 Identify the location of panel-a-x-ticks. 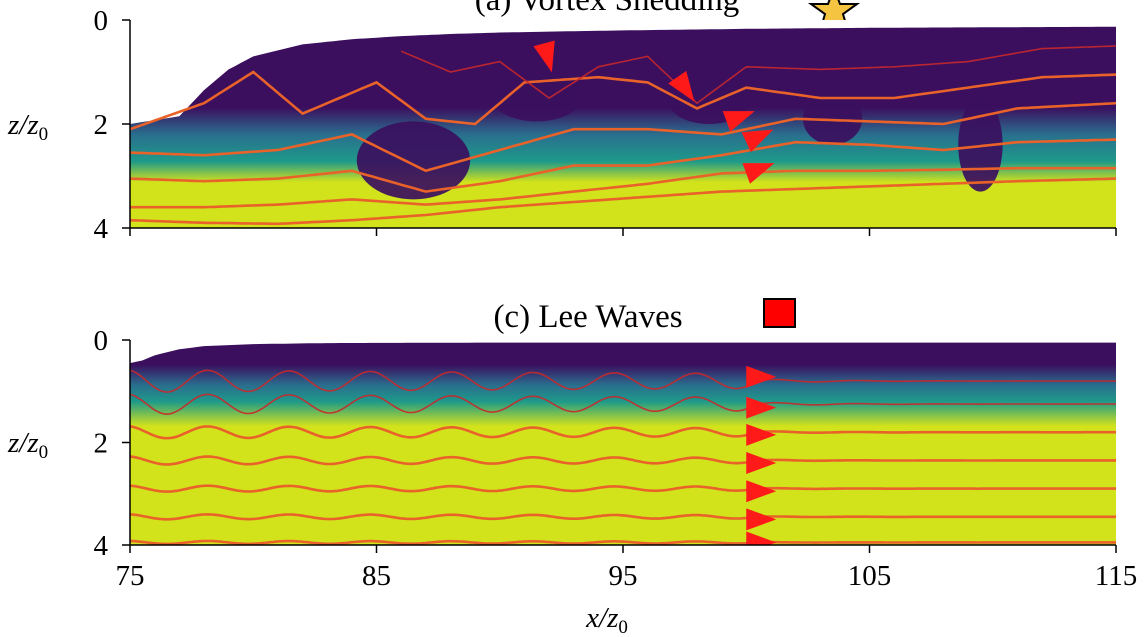
(623, 232).